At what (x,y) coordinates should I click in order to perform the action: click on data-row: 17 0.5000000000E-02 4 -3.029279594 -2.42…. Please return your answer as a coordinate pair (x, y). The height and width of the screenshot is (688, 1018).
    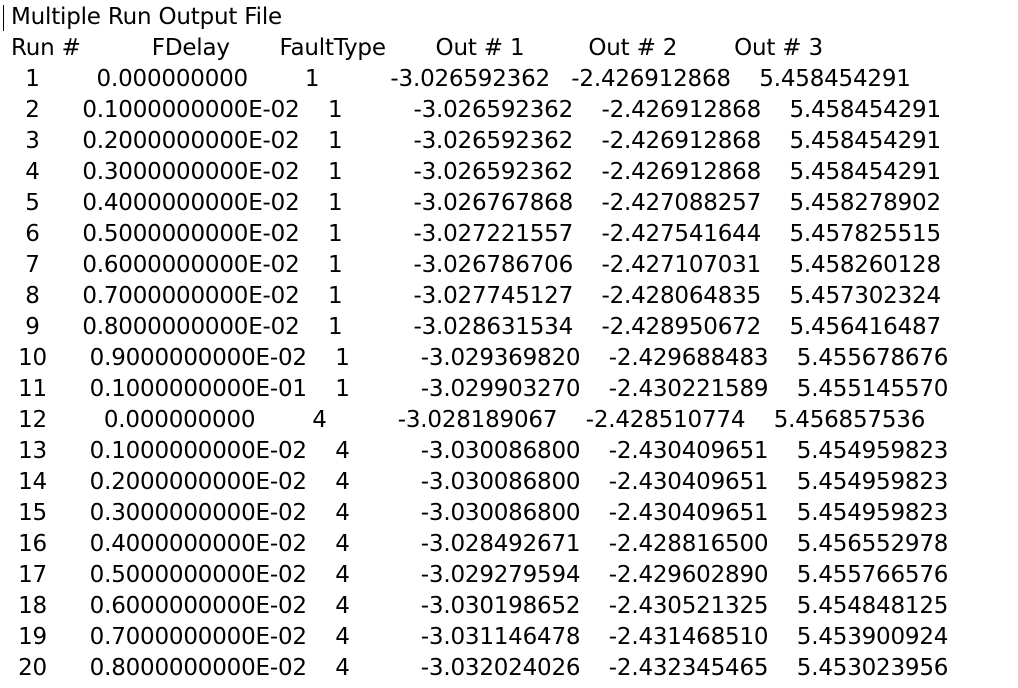
    Looking at the image, I should click on (480, 575).